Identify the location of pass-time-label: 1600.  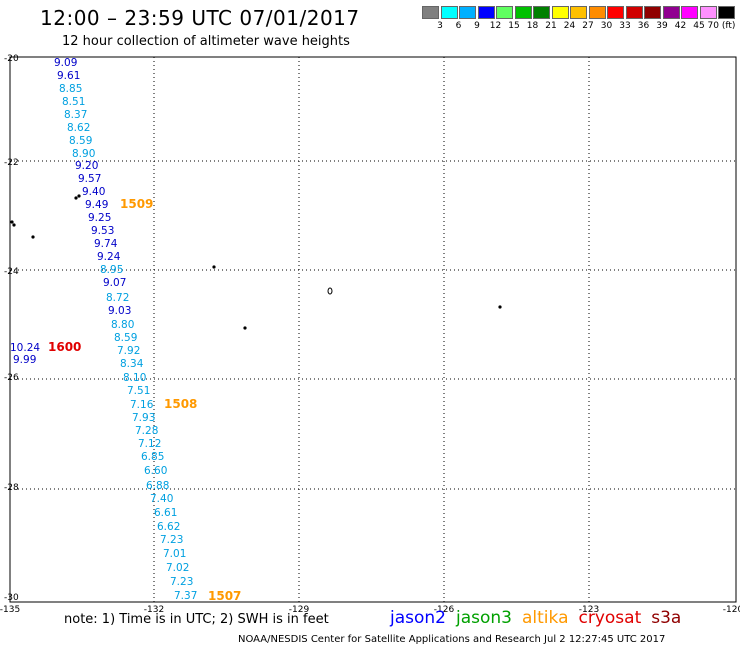
(64, 347).